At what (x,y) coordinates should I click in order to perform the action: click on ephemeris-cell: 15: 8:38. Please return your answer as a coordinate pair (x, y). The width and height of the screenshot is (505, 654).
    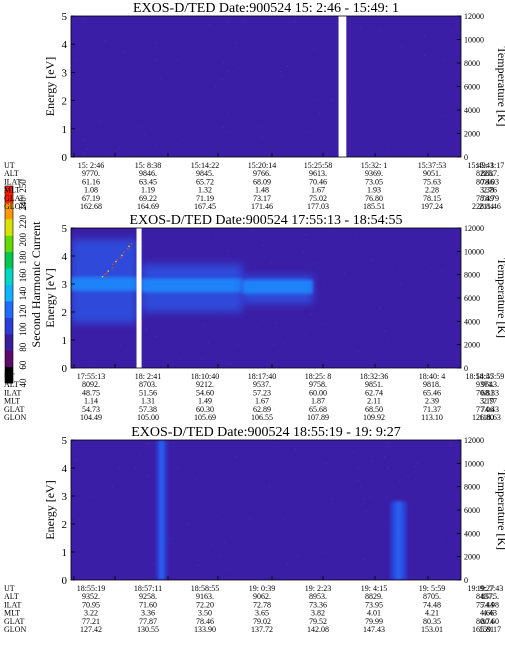
    Looking at the image, I should click on (148, 165).